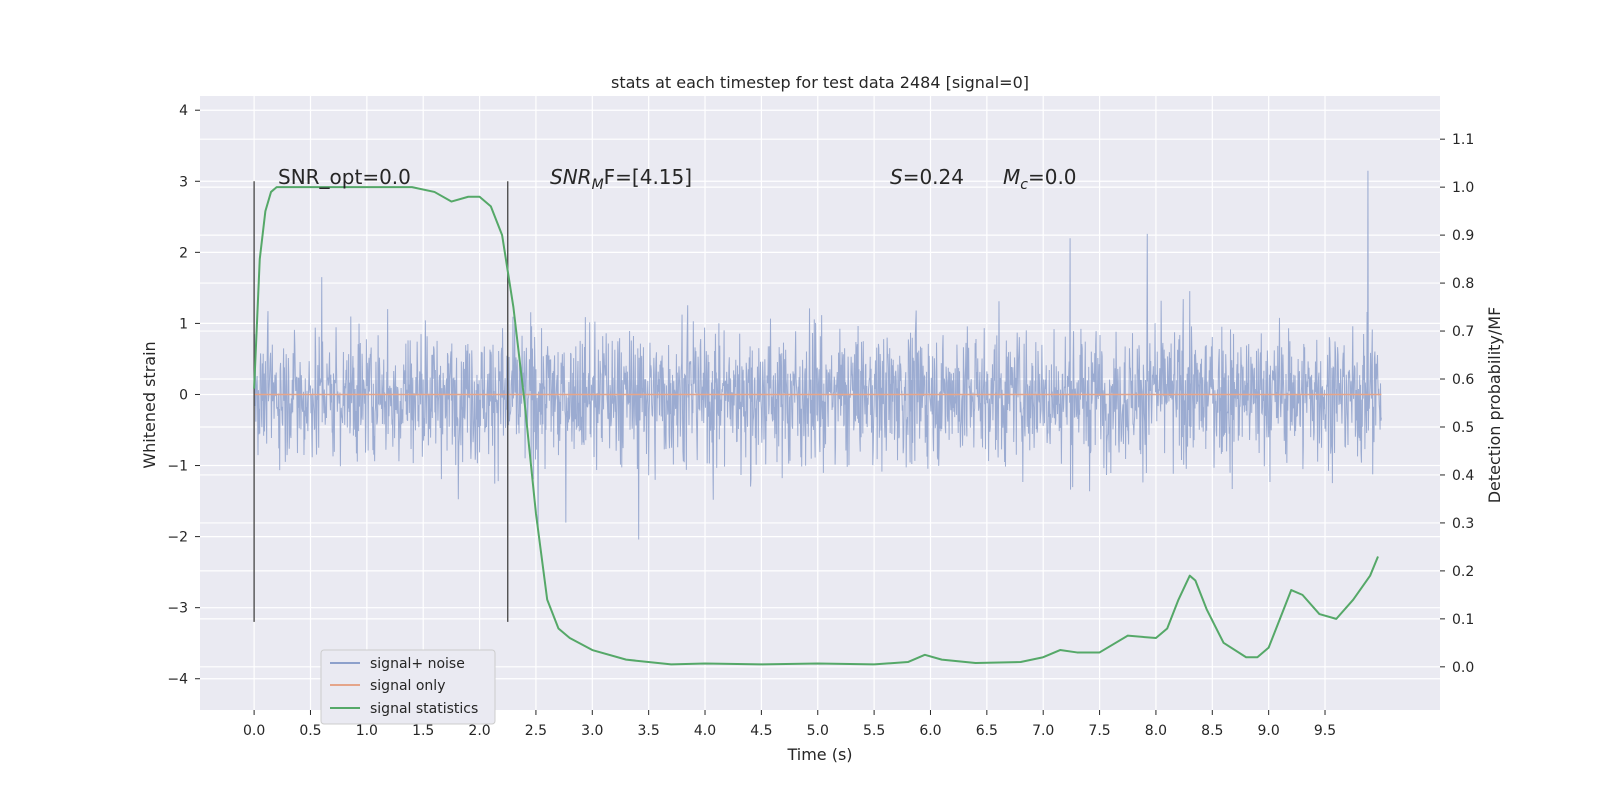 This screenshot has width=1600, height=800. Describe the element at coordinates (1156, 731) in the screenshot. I see `x-tick-label: 8.0` at that location.